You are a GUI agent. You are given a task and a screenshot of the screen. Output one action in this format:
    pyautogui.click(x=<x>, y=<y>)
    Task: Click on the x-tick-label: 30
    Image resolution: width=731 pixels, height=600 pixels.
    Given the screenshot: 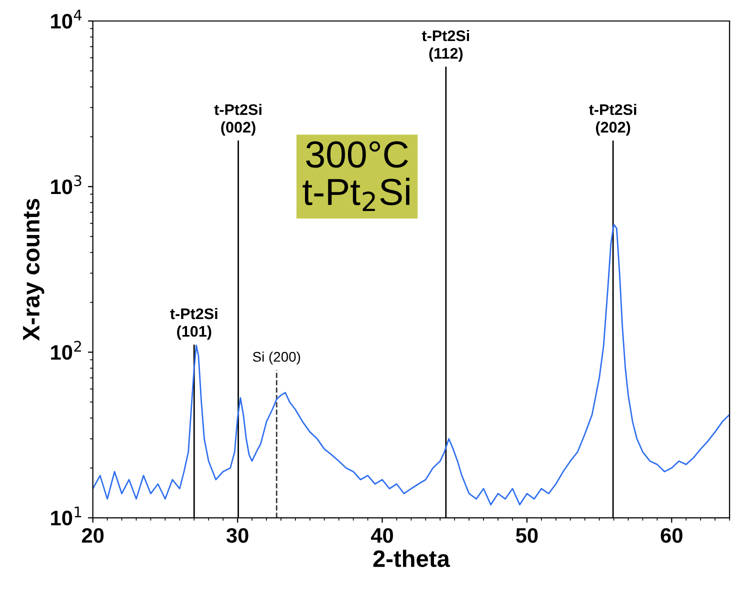 What is the action you would take?
    pyautogui.click(x=237, y=535)
    